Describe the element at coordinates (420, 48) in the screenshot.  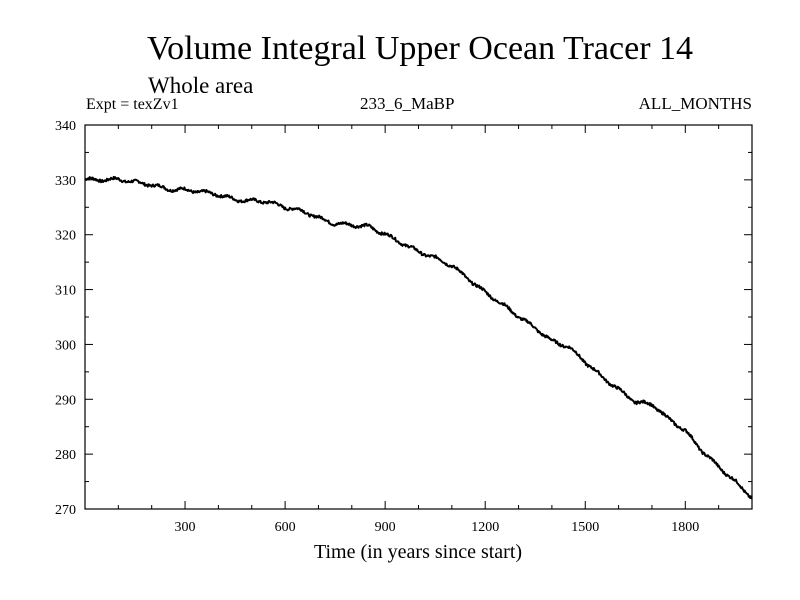
I see `chart-title: Volume Integral Upper Ocean Tracer 14` at that location.